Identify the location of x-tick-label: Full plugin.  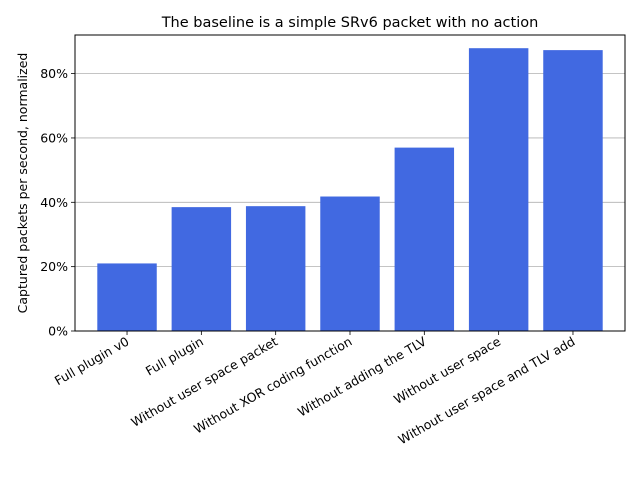
(174, 356).